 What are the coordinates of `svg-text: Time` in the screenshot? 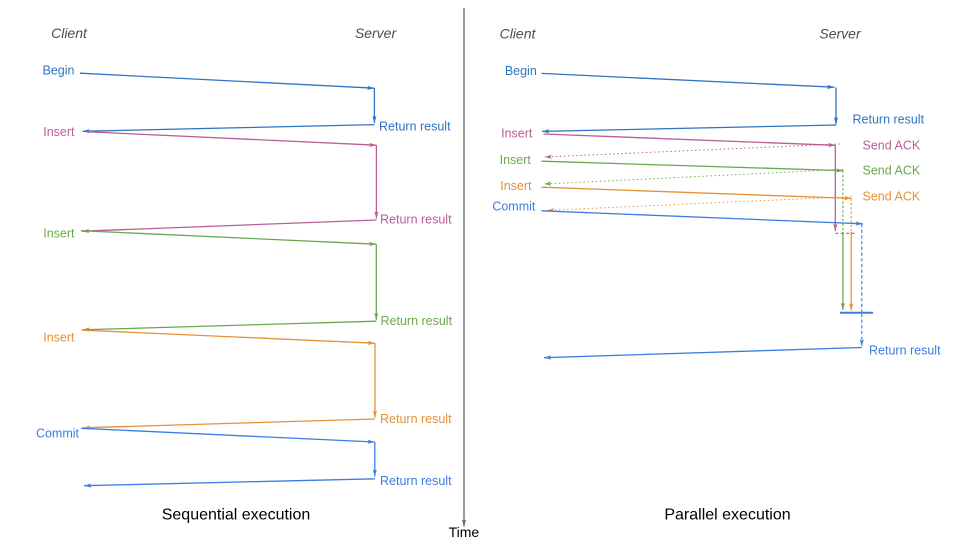 It's located at (464, 532).